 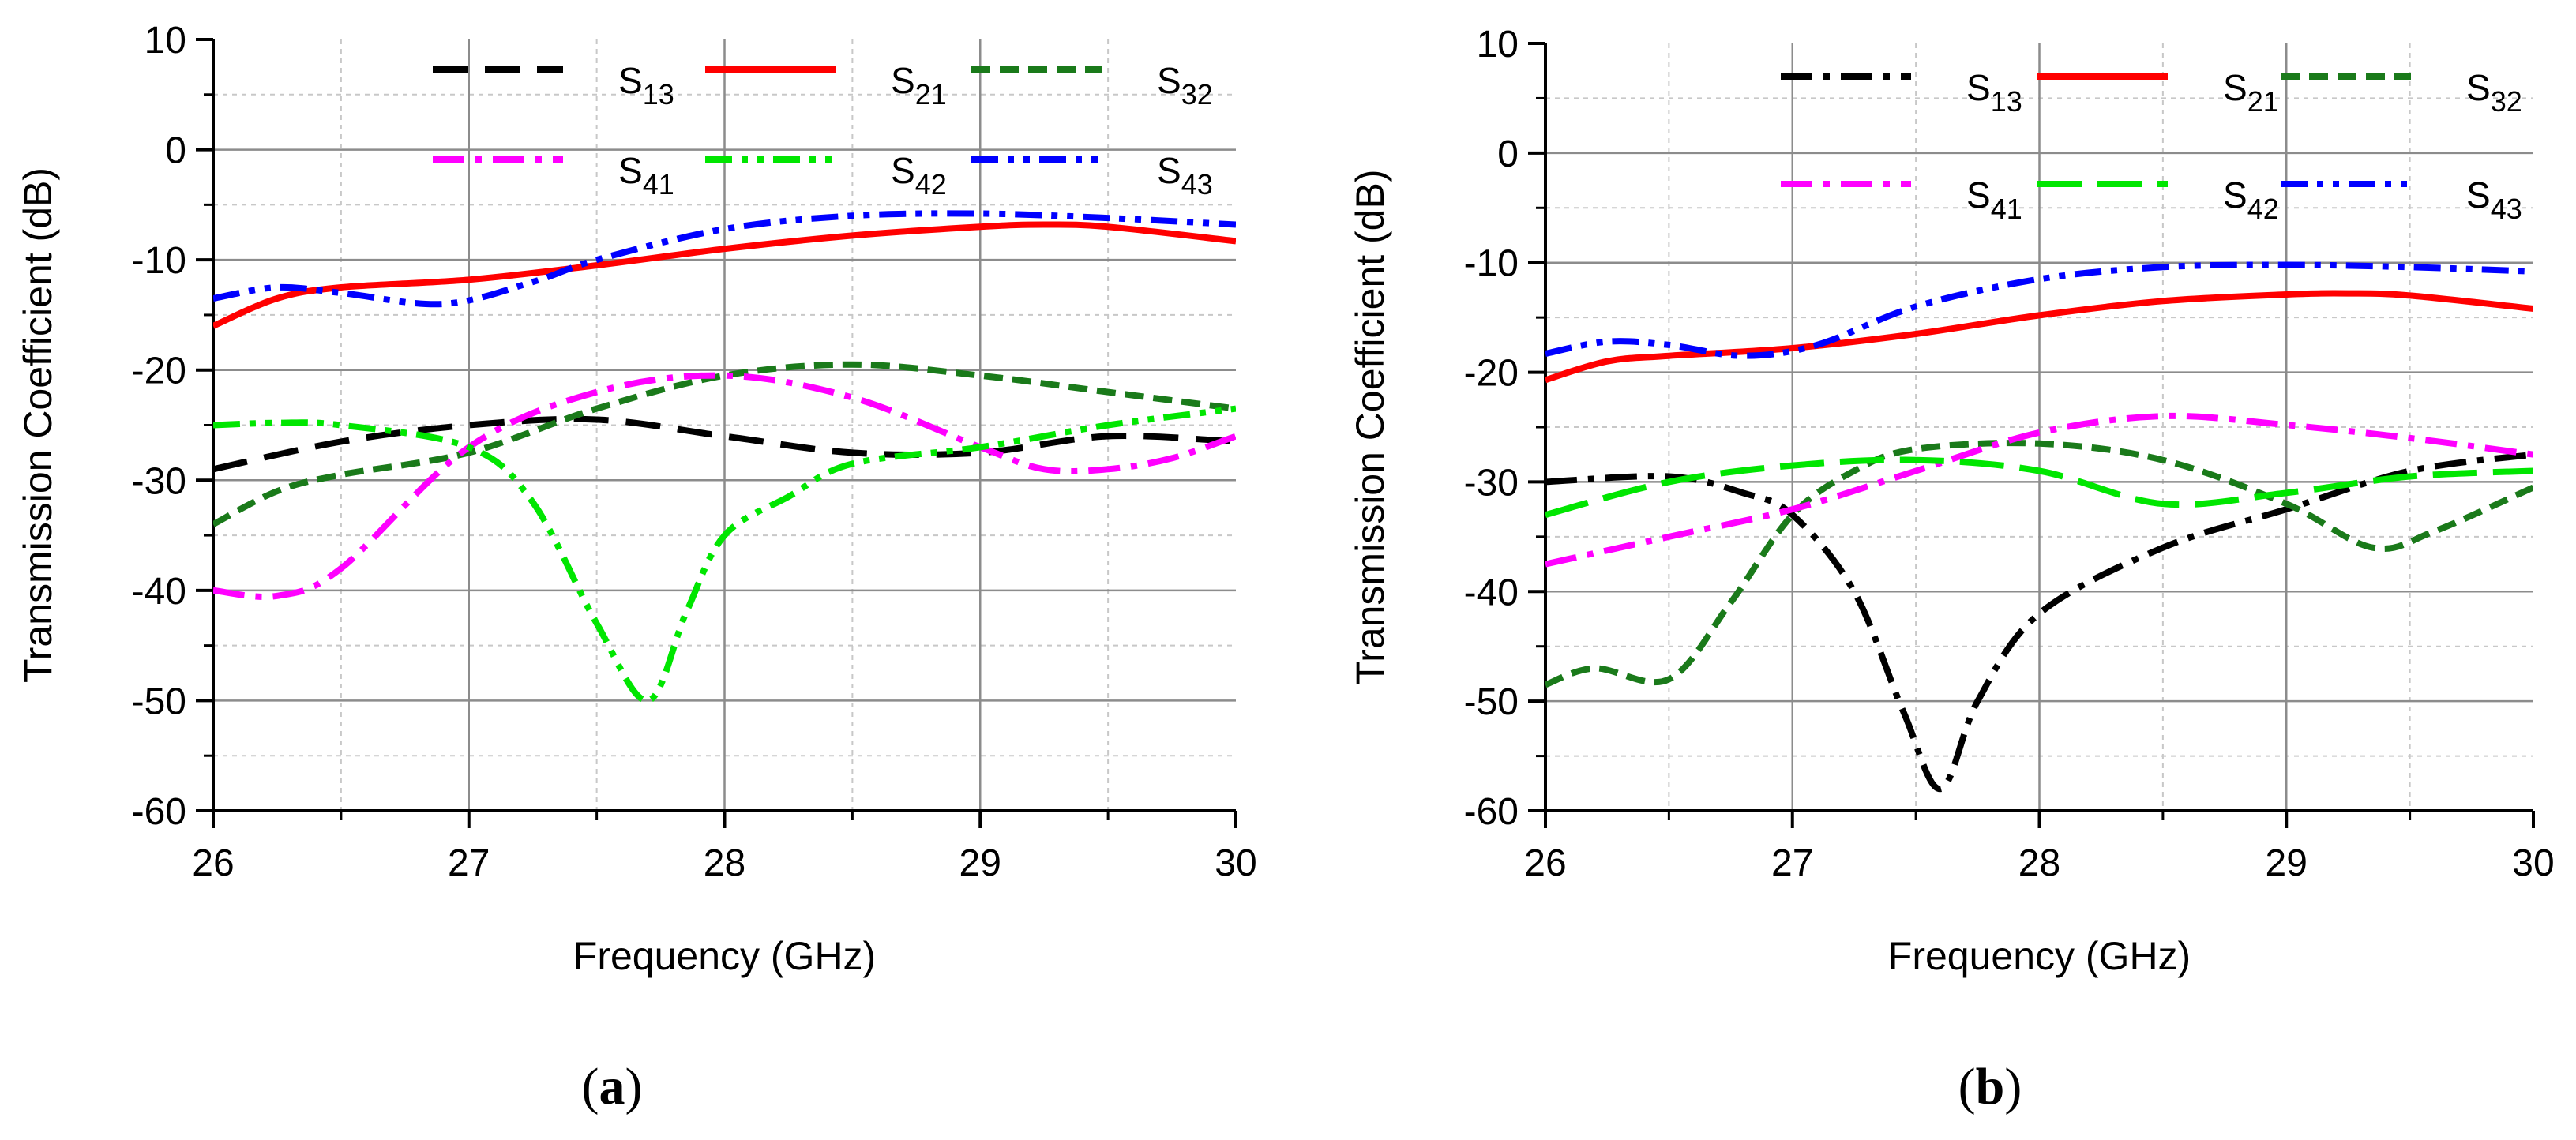 I want to click on caption-letter: a, so click(x=612, y=1087).